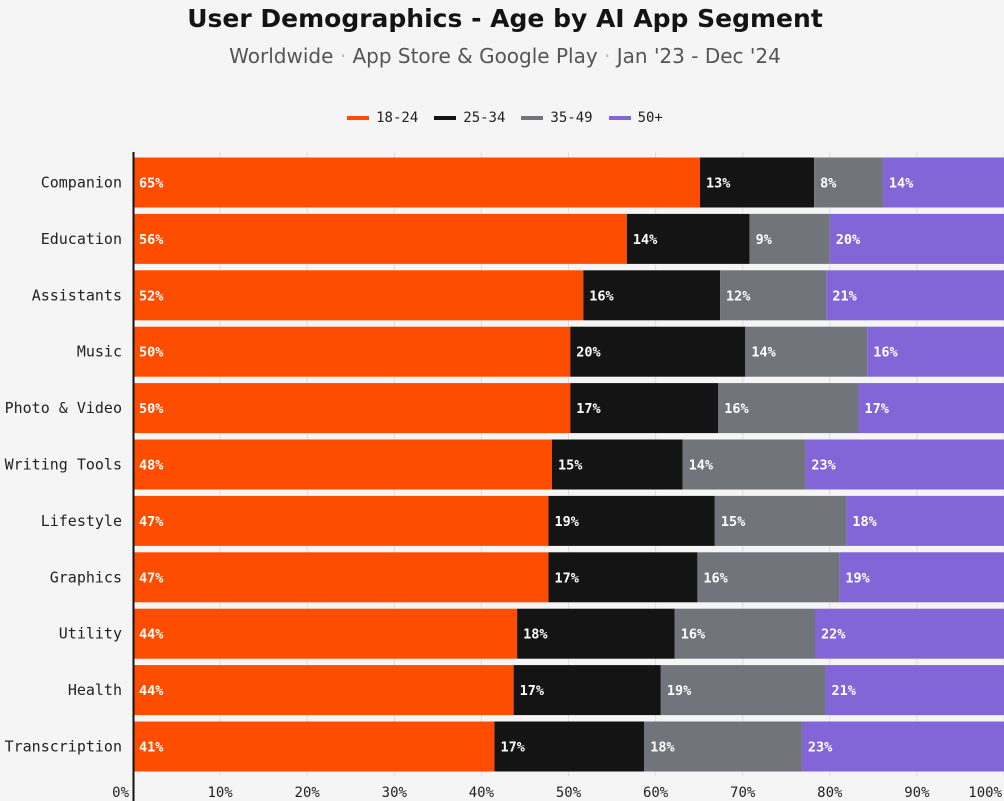  Describe the element at coordinates (151, 635) in the screenshot. I see `value-label-utility-18-24: 44%` at that location.